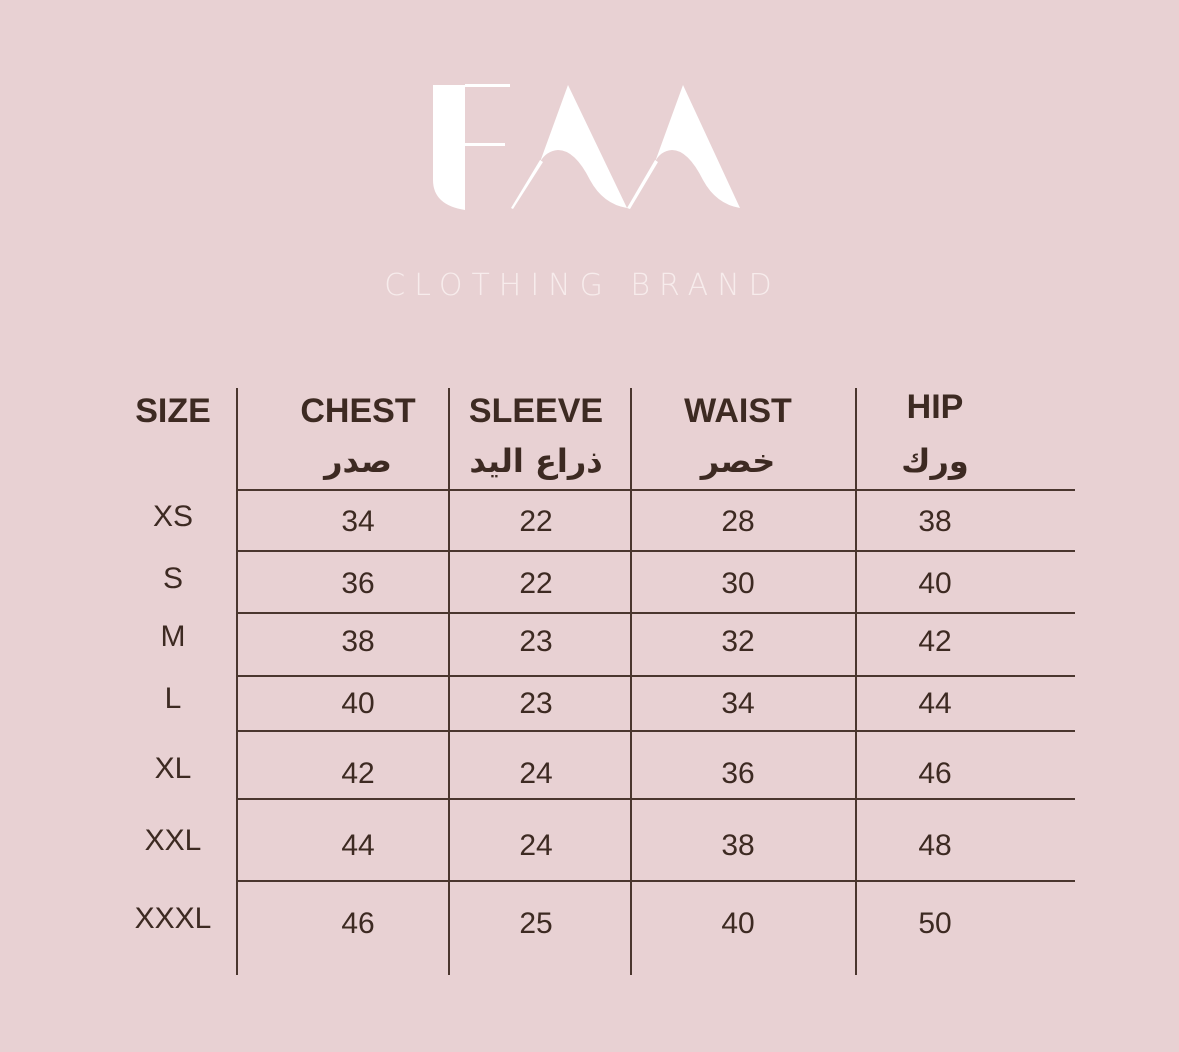 The image size is (1179, 1052). I want to click on header-arabic-chest: صدر, so click(358, 461).